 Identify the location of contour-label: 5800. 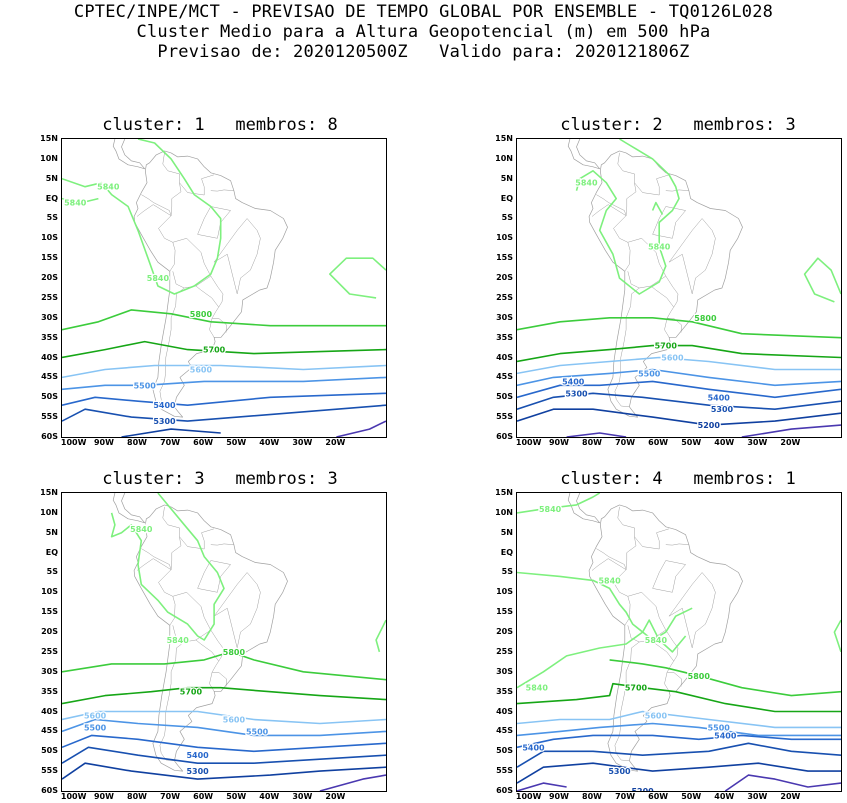
(699, 676).